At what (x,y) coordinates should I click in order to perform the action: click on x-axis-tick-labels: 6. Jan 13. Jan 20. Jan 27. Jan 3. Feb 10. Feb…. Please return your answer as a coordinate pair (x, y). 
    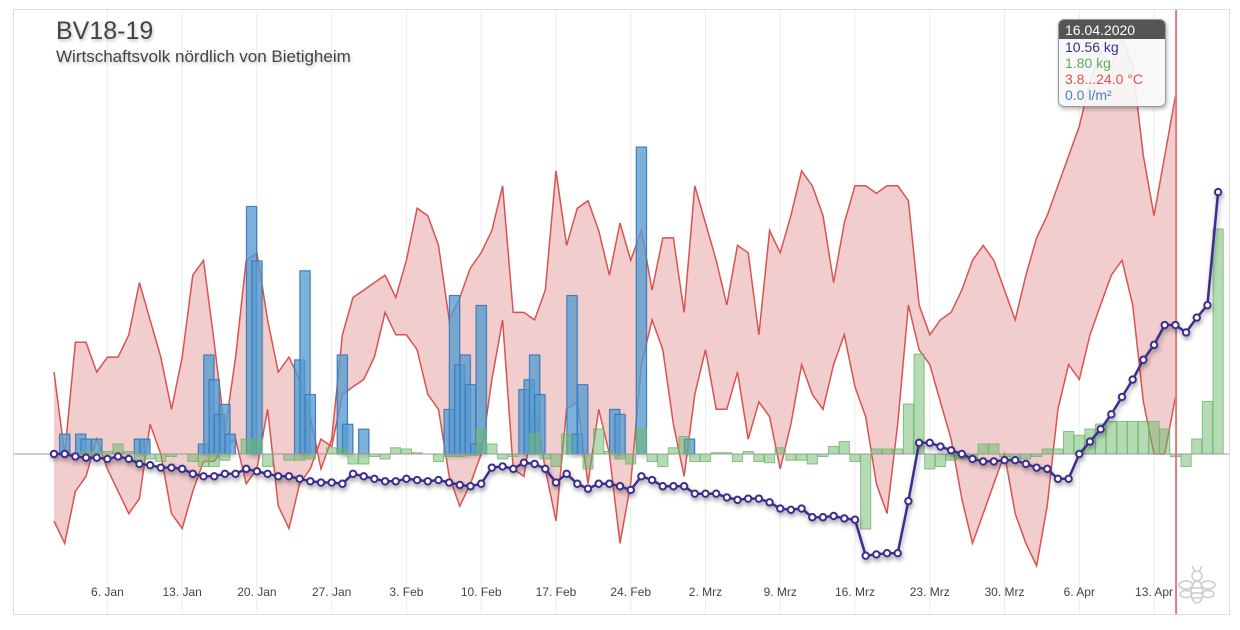
    Looking at the image, I should click on (632, 592).